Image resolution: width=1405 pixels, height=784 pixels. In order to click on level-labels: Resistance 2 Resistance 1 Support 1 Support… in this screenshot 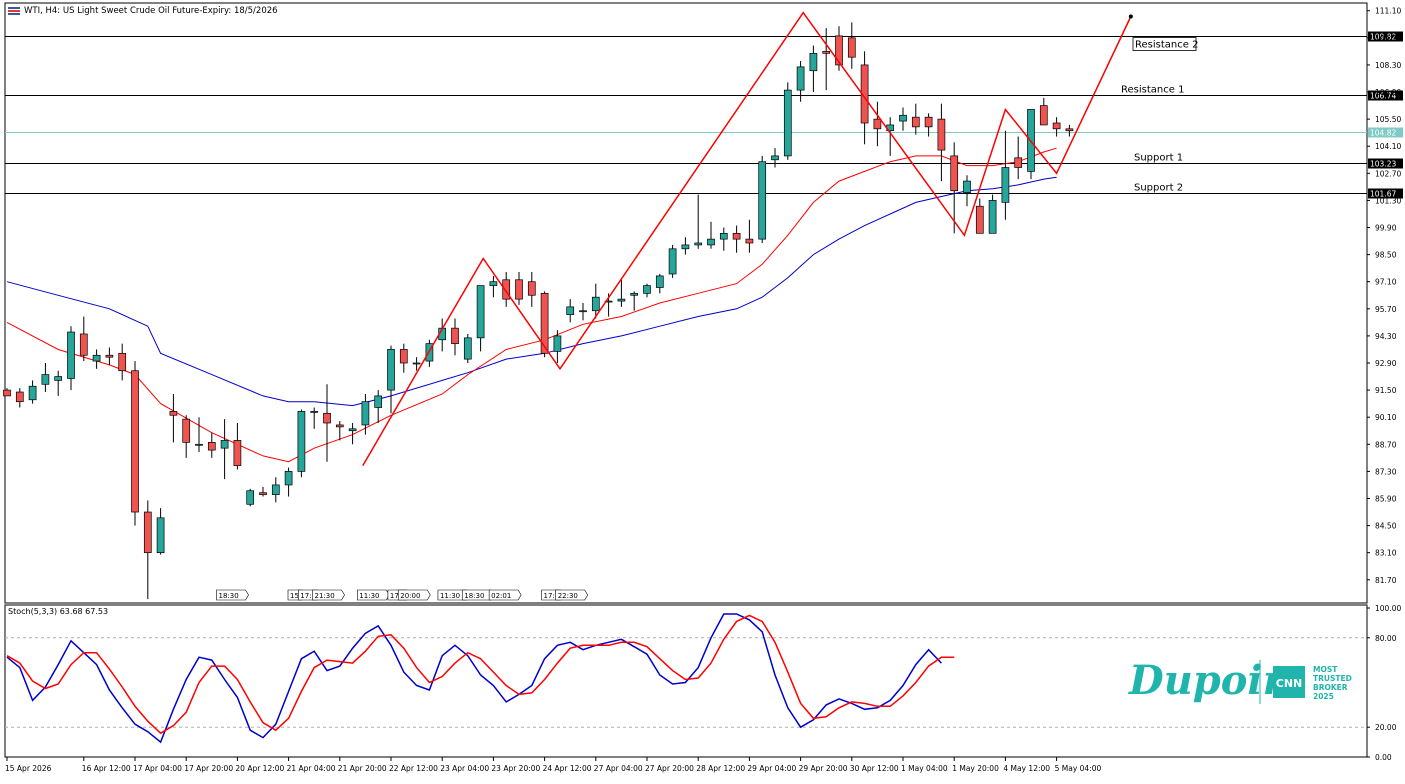, I will do `click(1159, 115)`.